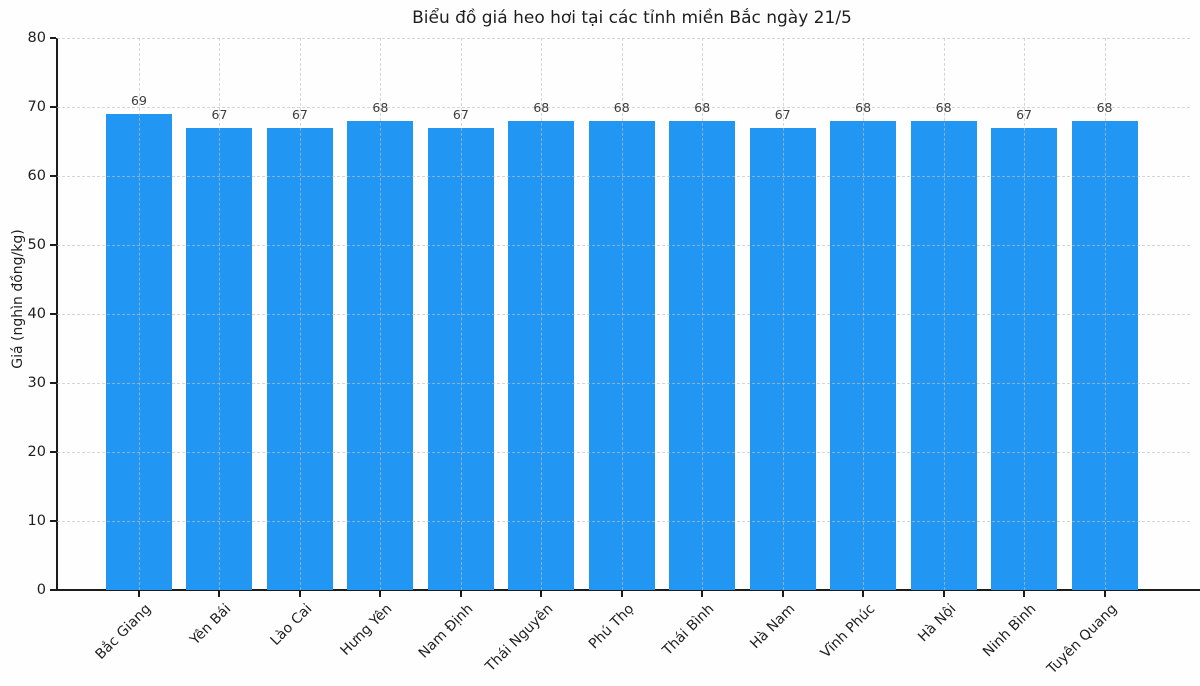 The width and height of the screenshot is (1200, 686). Describe the element at coordinates (123, 632) in the screenshot. I see `x-tick-label: Bắc Giang` at that location.